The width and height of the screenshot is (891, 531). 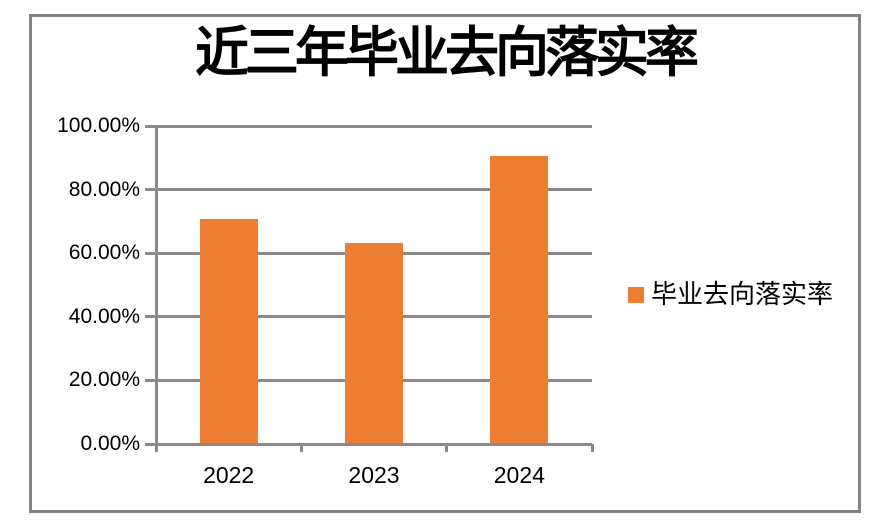 I want to click on y-axis-label: 80.00%, so click(x=104, y=189).